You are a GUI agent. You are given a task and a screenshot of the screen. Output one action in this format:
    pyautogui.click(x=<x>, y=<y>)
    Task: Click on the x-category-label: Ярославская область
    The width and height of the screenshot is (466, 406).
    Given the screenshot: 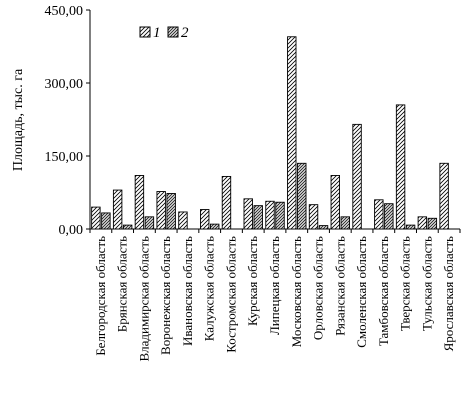 What is the action you would take?
    pyautogui.click(x=448, y=293)
    